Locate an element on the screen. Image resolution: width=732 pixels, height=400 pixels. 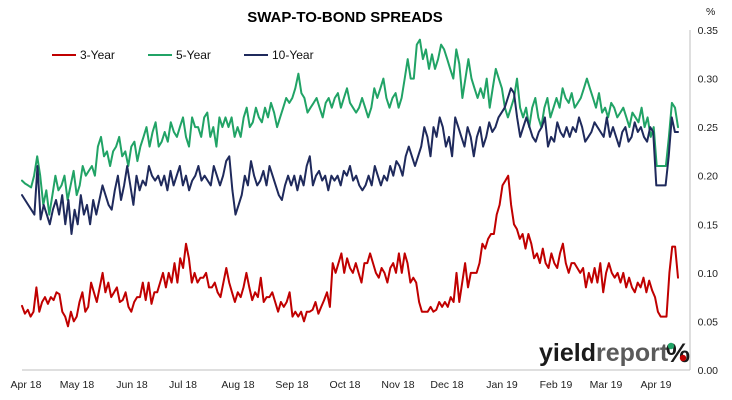
x-tick-label: Sep 18 is located at coordinates (291, 385).